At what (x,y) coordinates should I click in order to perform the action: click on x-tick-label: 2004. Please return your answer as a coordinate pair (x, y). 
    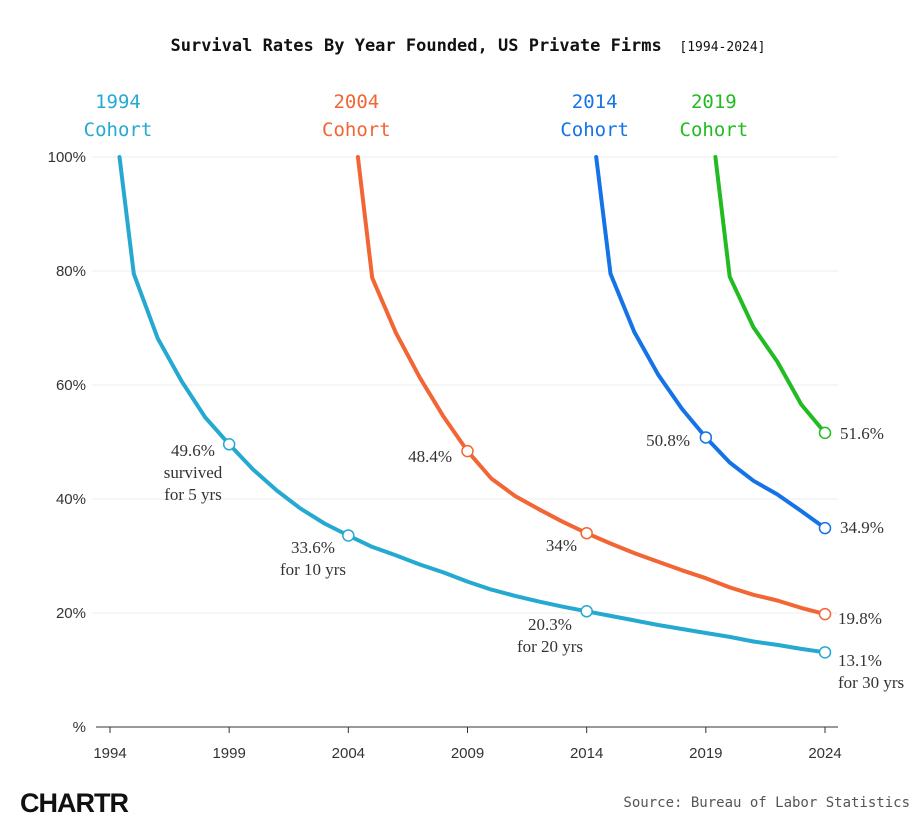
    Looking at the image, I should click on (348, 753).